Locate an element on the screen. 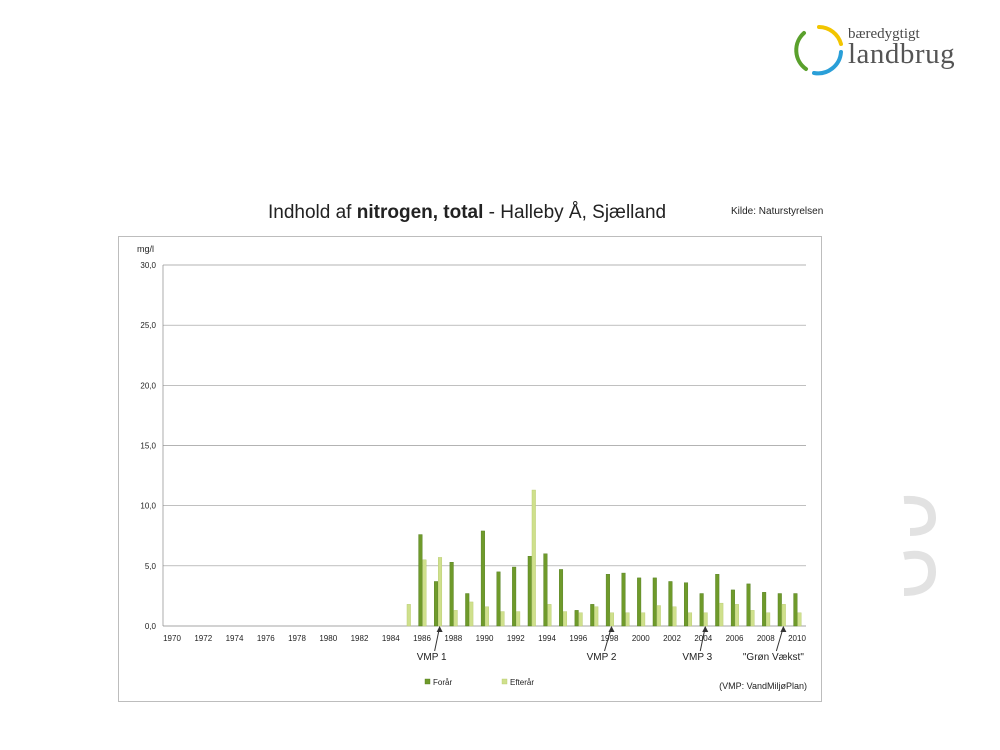 Image resolution: width=1000 pixels, height=750 pixels. x-tick-label: 1980 is located at coordinates (328, 638).